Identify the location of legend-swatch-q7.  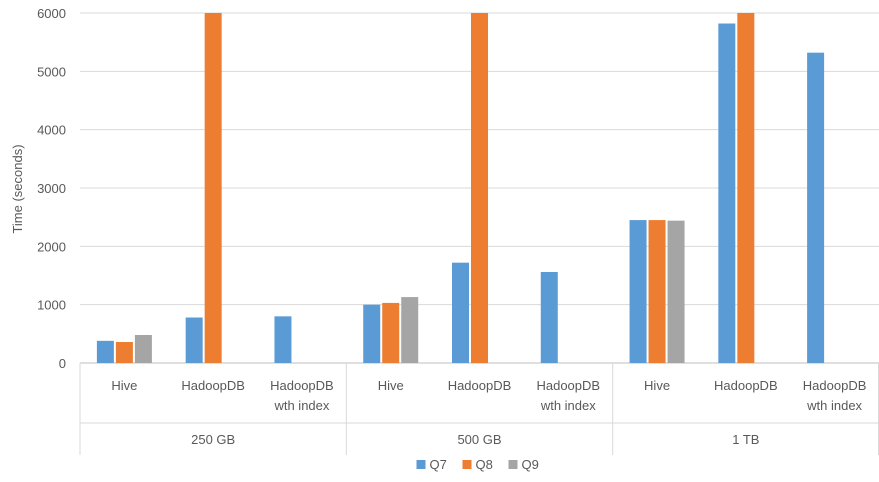
(421, 464).